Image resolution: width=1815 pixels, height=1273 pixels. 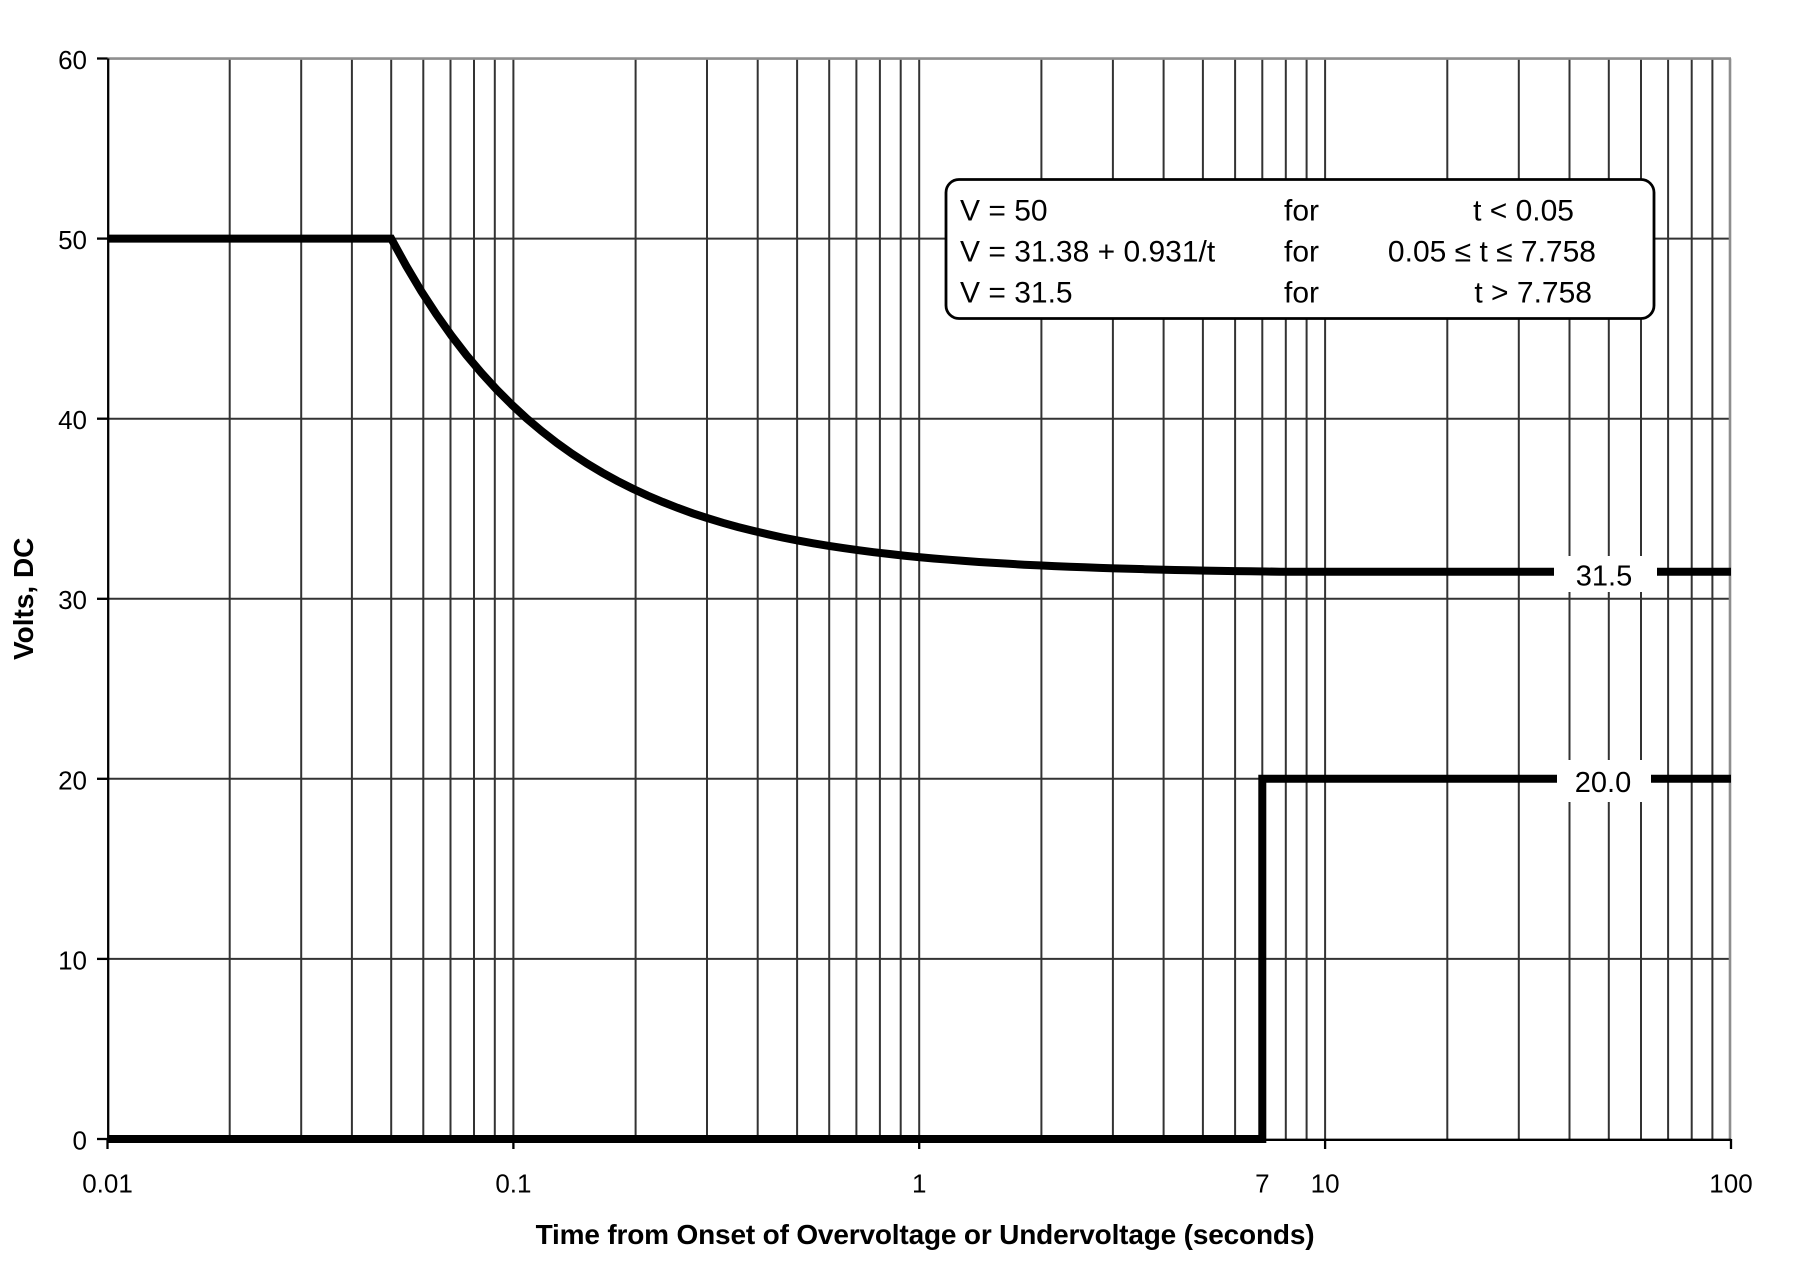 What do you see at coordinates (919, 1184) in the screenshot?
I see `svg-text: 1` at bounding box center [919, 1184].